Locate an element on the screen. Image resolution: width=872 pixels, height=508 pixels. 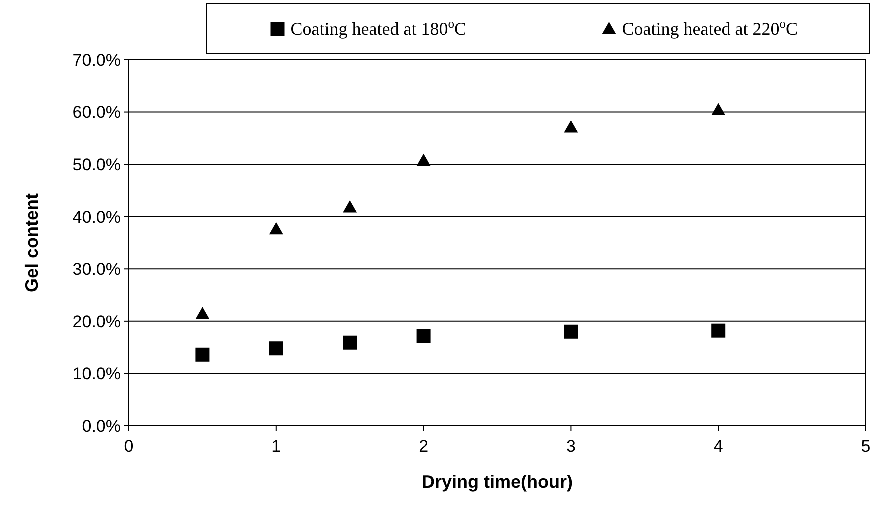
y-tick-label: 70.0% is located at coordinates (96, 60).